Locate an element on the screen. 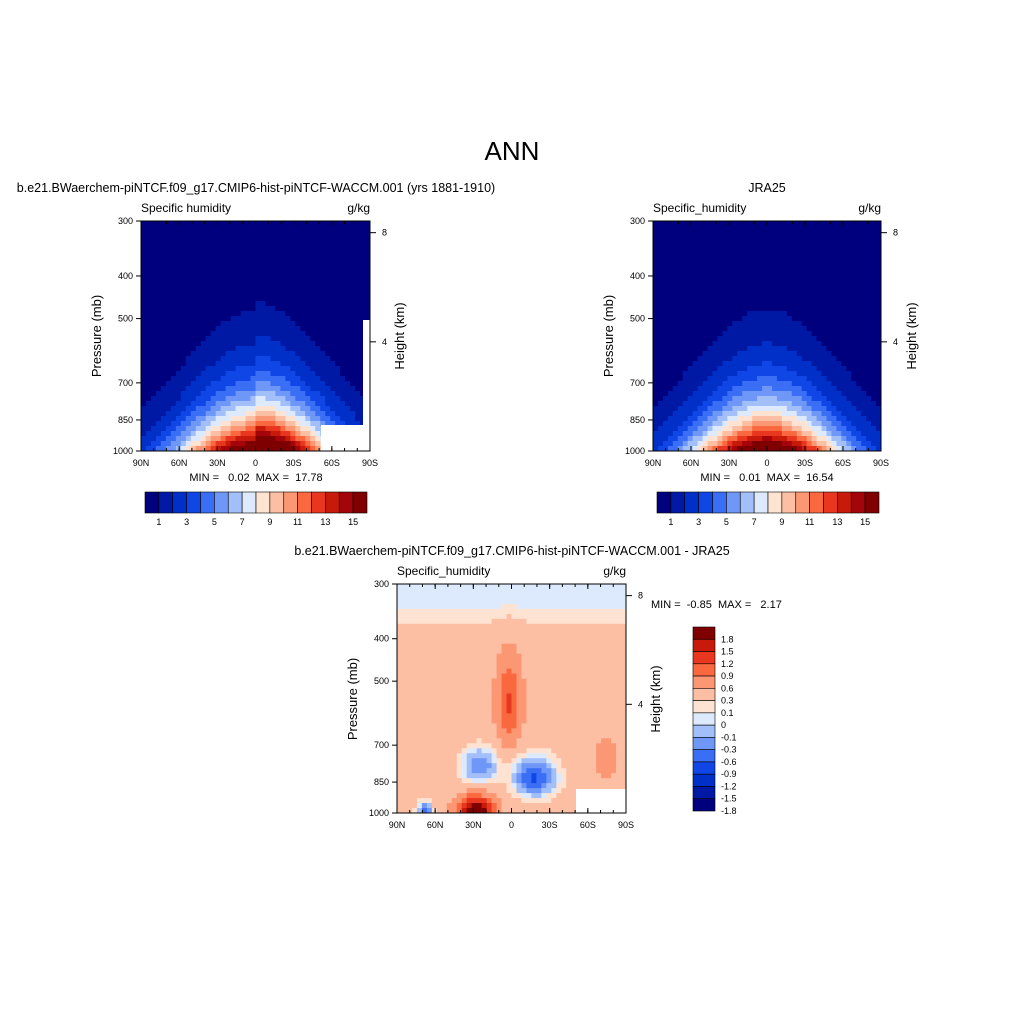 This screenshot has height=1024, width=1024. panel-model-xtick-label: 30N is located at coordinates (217, 463).